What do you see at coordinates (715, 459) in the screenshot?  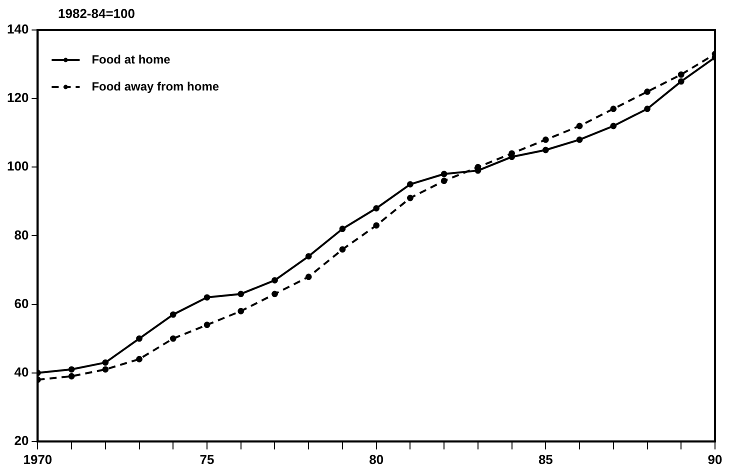 I see `x-tick-label: 90` at bounding box center [715, 459].